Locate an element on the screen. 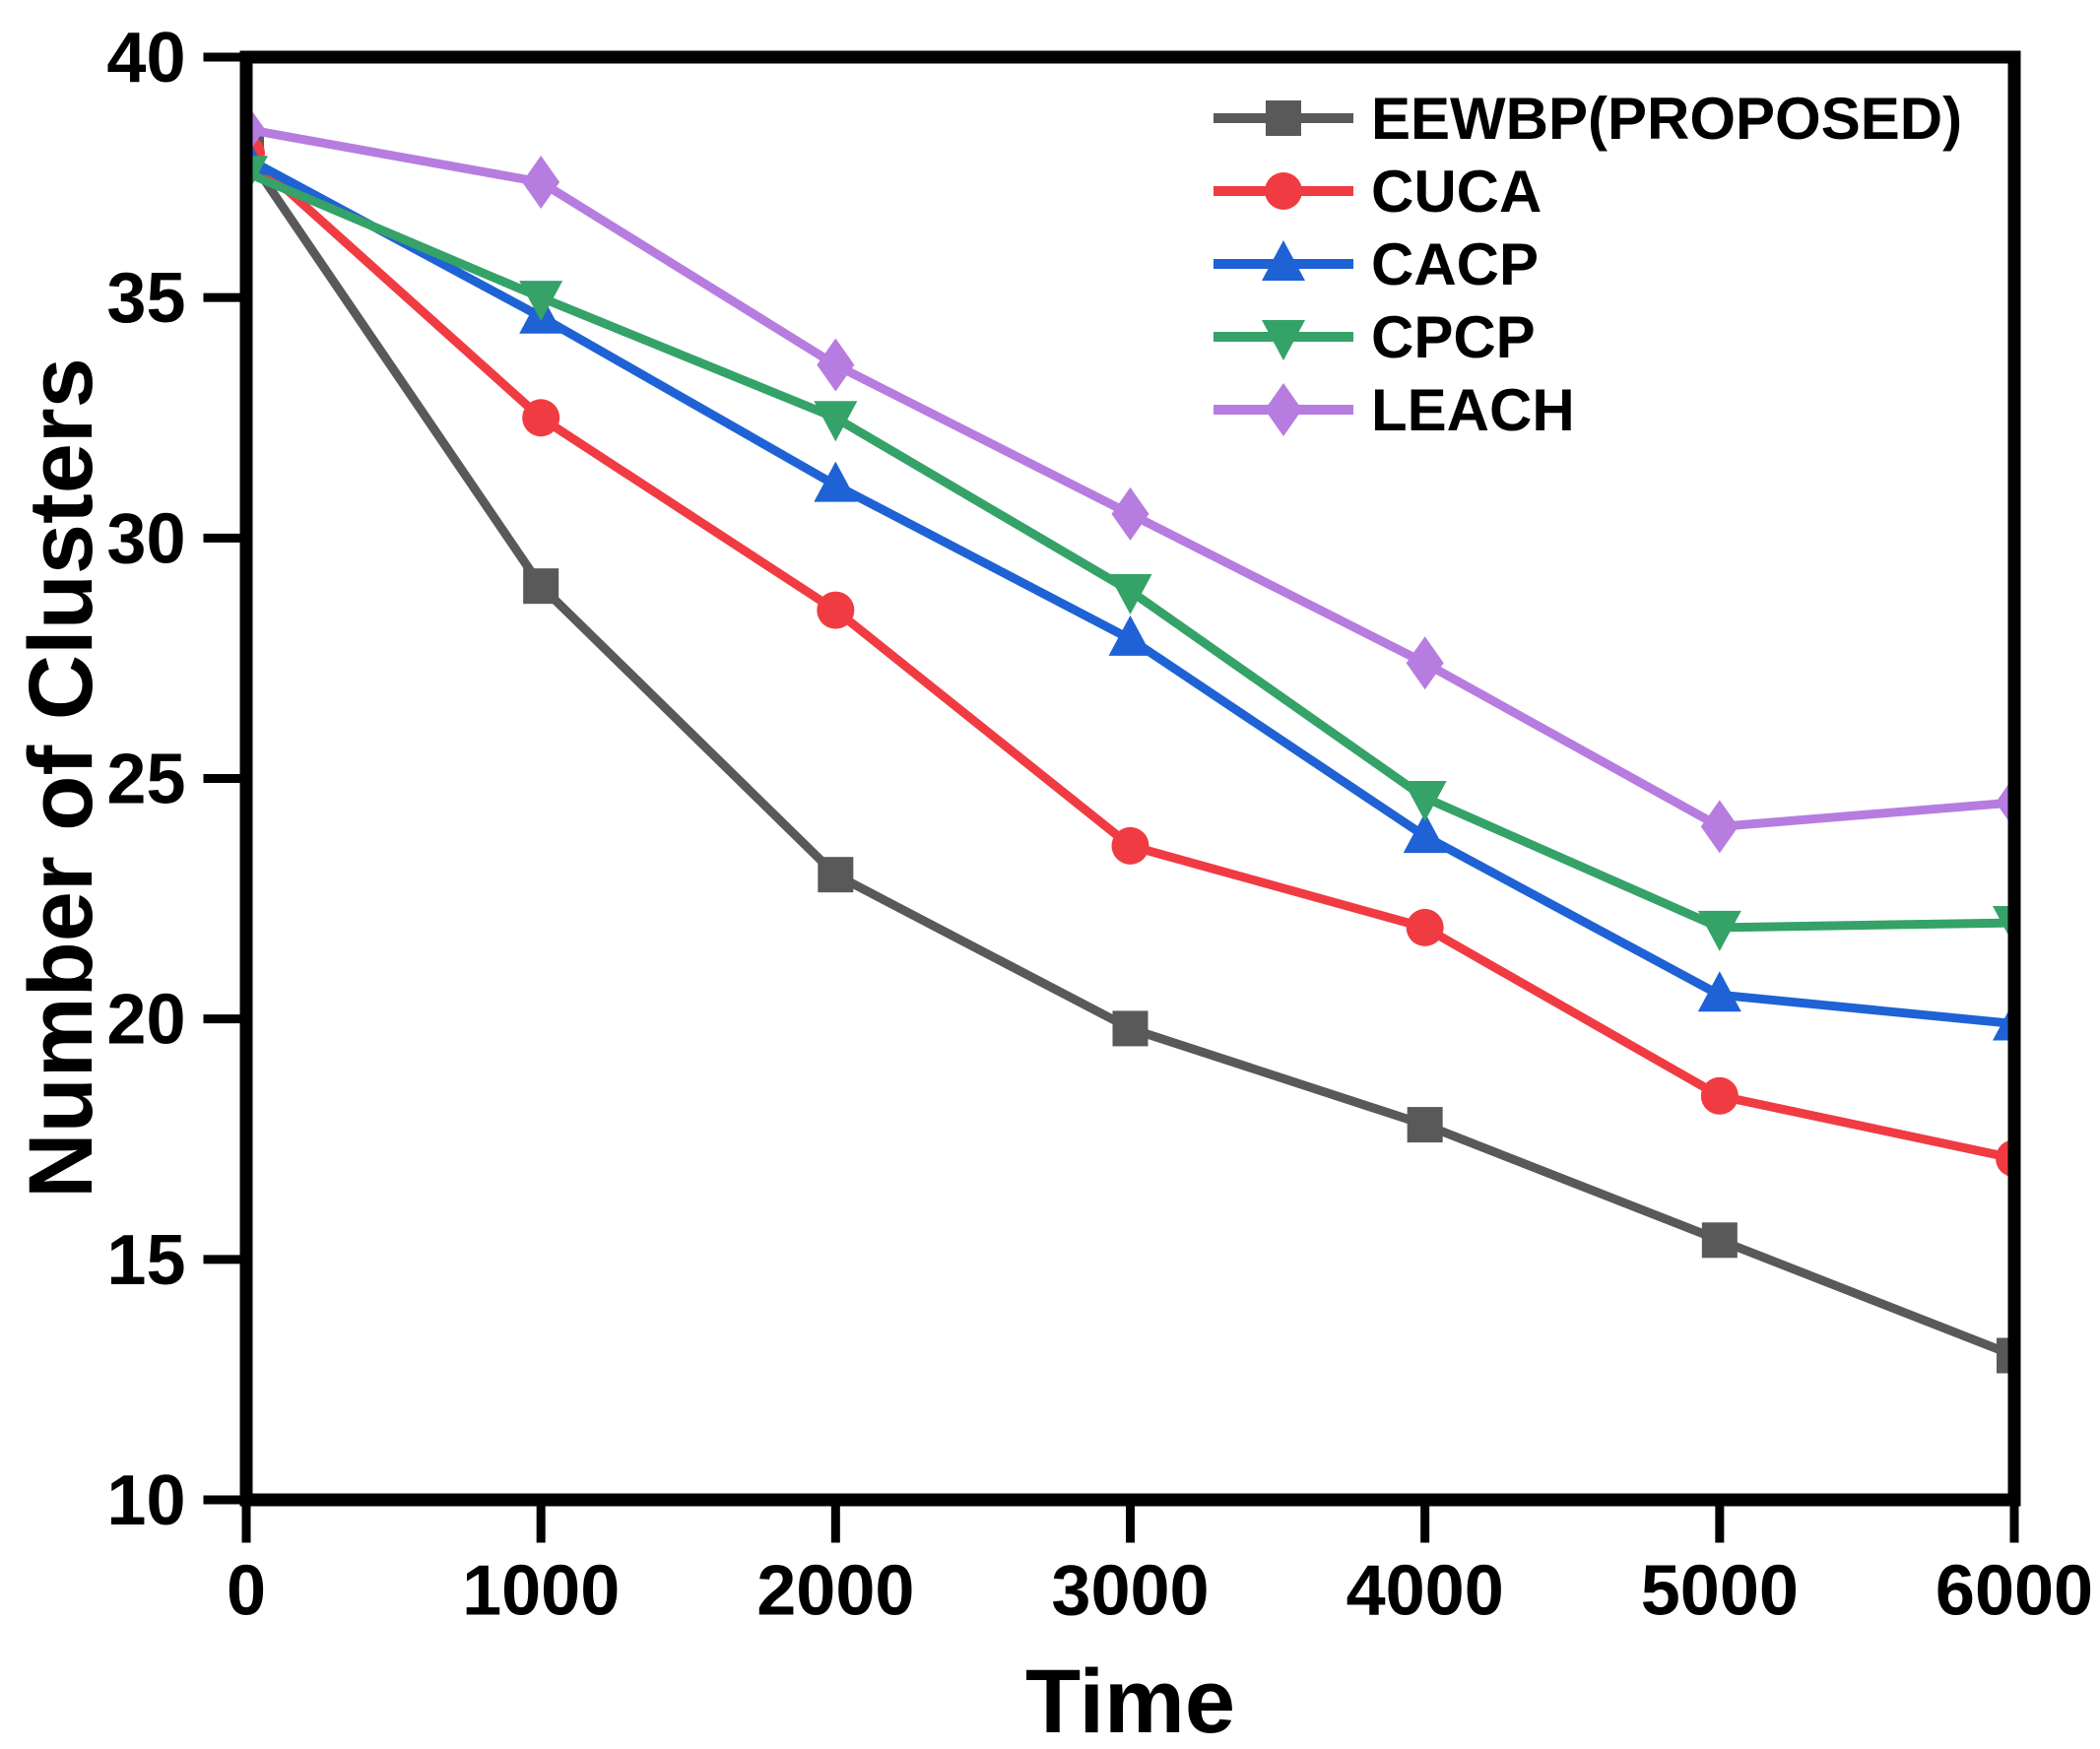 The image size is (2100, 1749). legend-item: CACP is located at coordinates (1377, 264).